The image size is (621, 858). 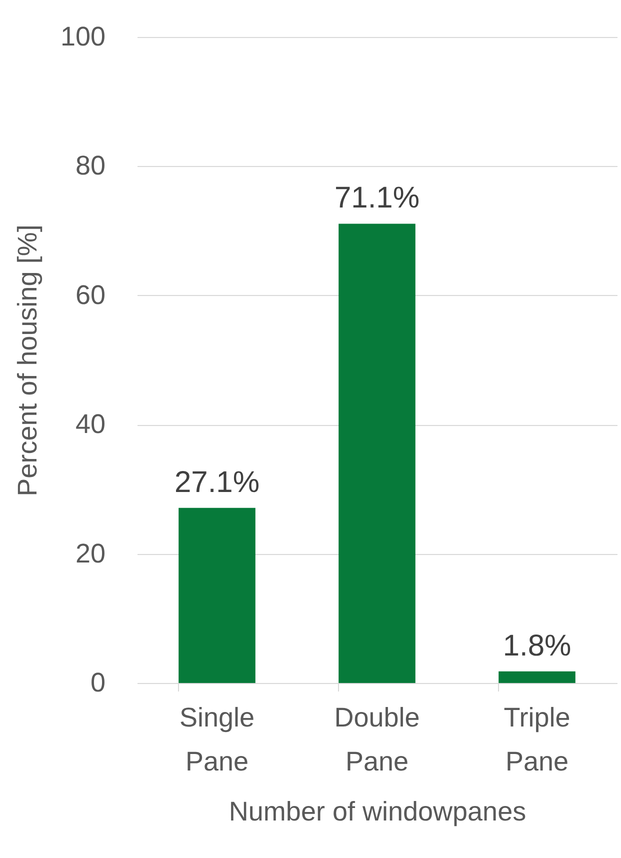 I want to click on data-label: 71.1%, so click(x=377, y=198).